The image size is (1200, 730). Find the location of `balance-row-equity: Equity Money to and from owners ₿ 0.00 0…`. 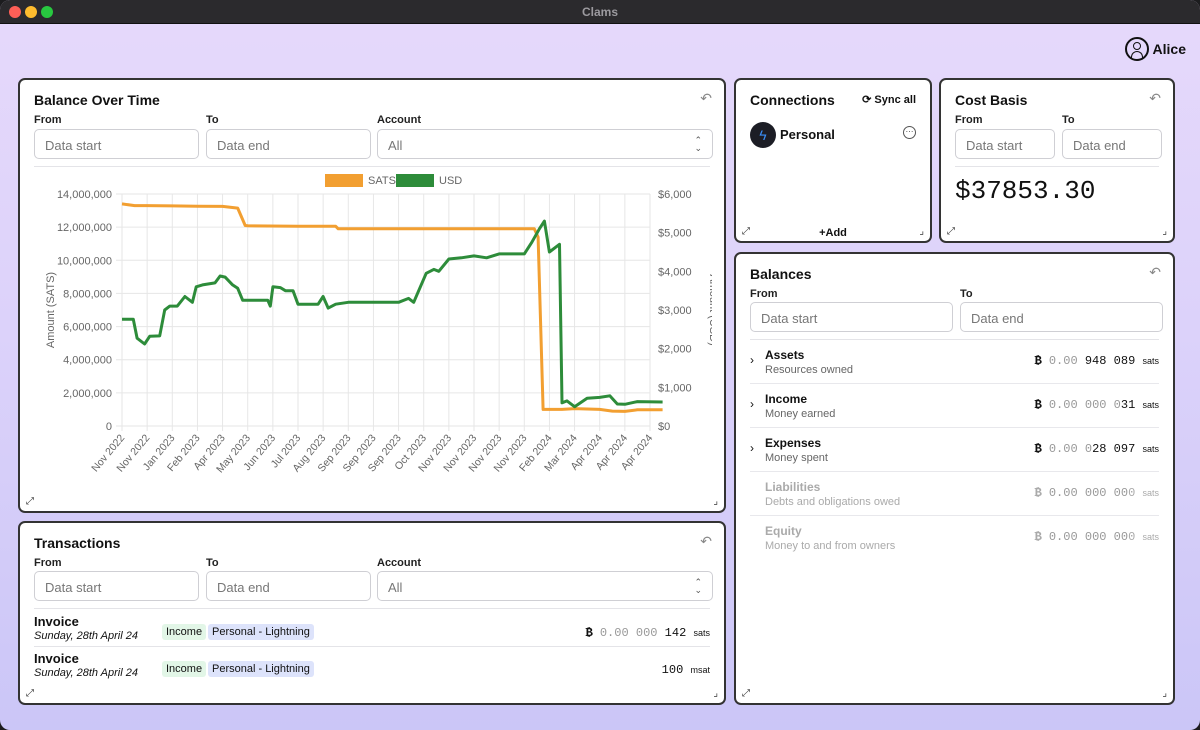

balance-row-equity: Equity Money to and from owners ₿ 0.00 0… is located at coordinates (962, 538).